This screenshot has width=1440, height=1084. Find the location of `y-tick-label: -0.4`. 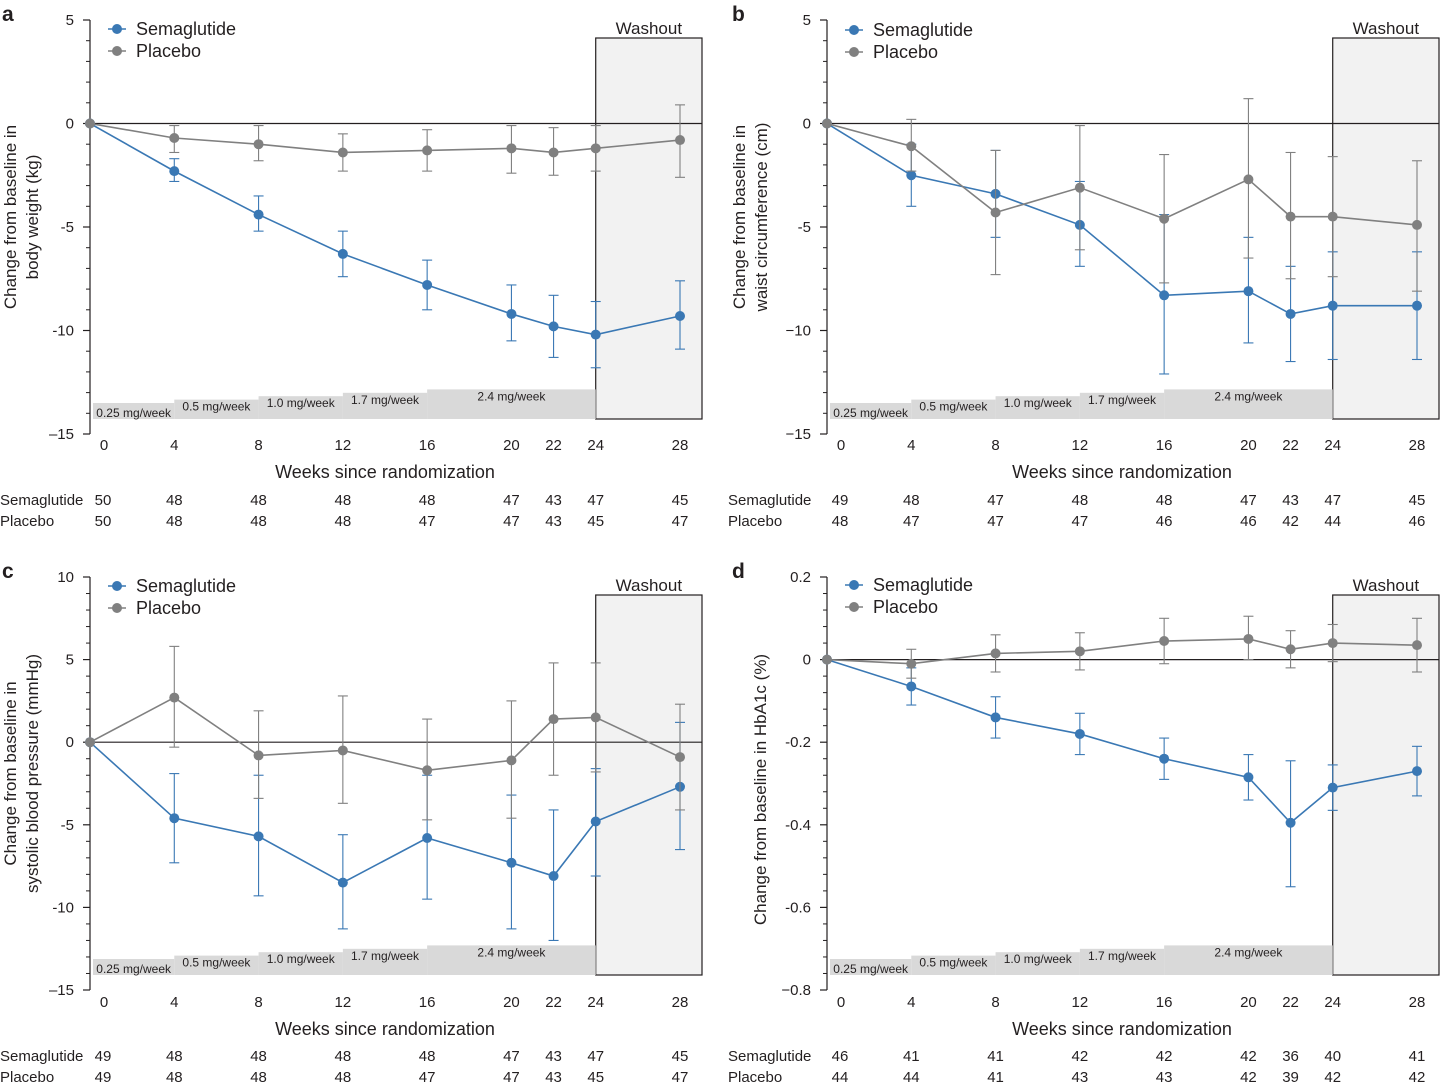

y-tick-label: -0.4 is located at coordinates (798, 825).